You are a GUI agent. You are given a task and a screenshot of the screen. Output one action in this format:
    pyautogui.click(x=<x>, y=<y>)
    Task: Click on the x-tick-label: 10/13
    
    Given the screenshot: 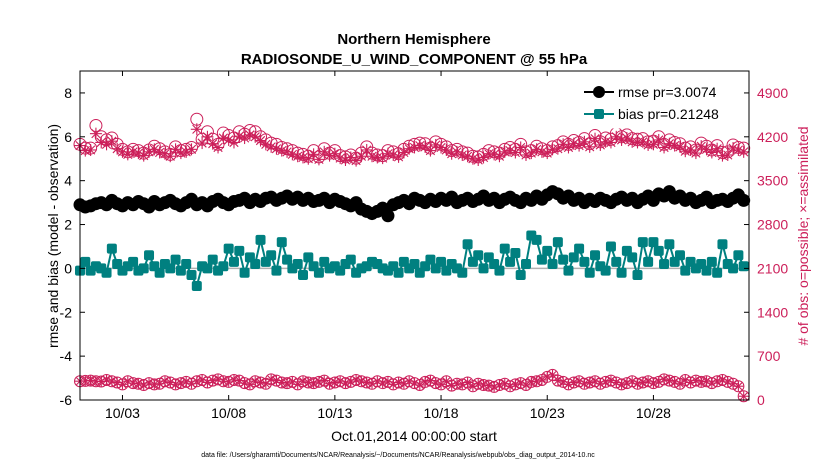 What is the action you would take?
    pyautogui.click(x=334, y=413)
    